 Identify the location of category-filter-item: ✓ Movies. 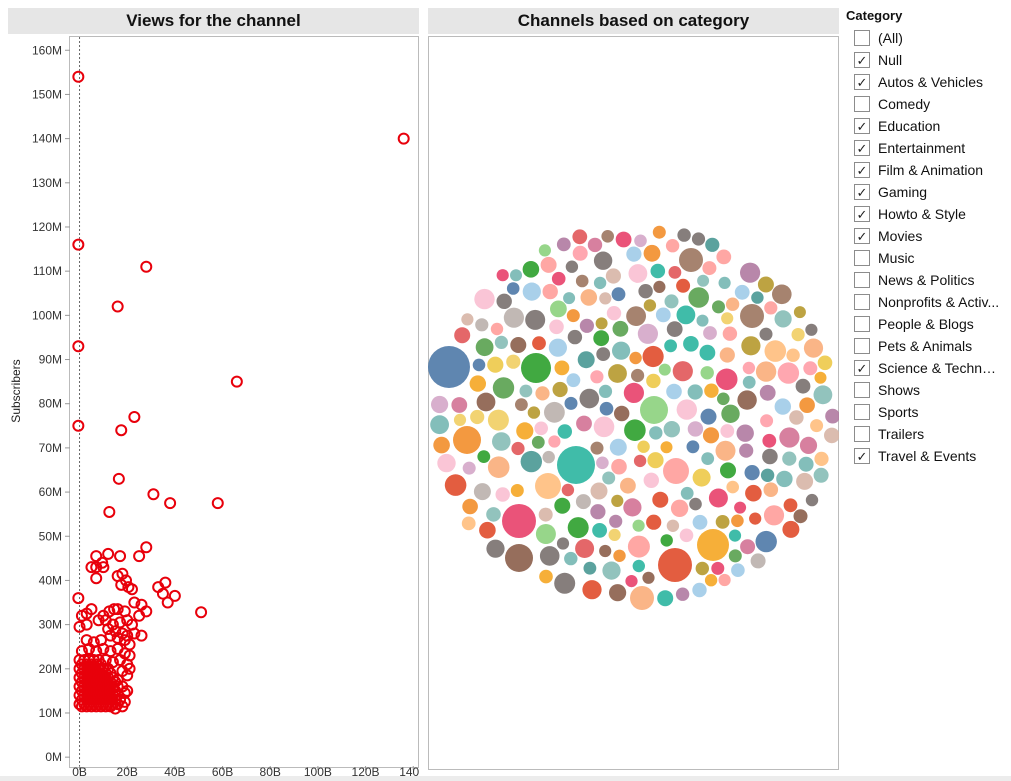
(926, 236).